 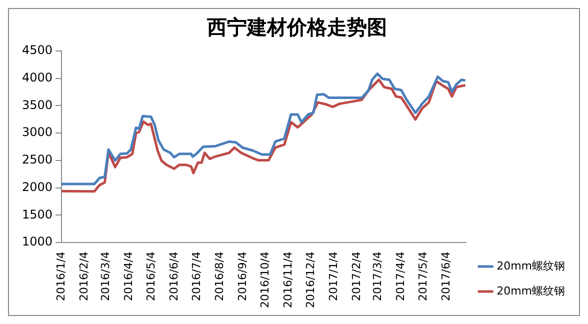 I want to click on y-tick-label: 3500, so click(x=37, y=105).